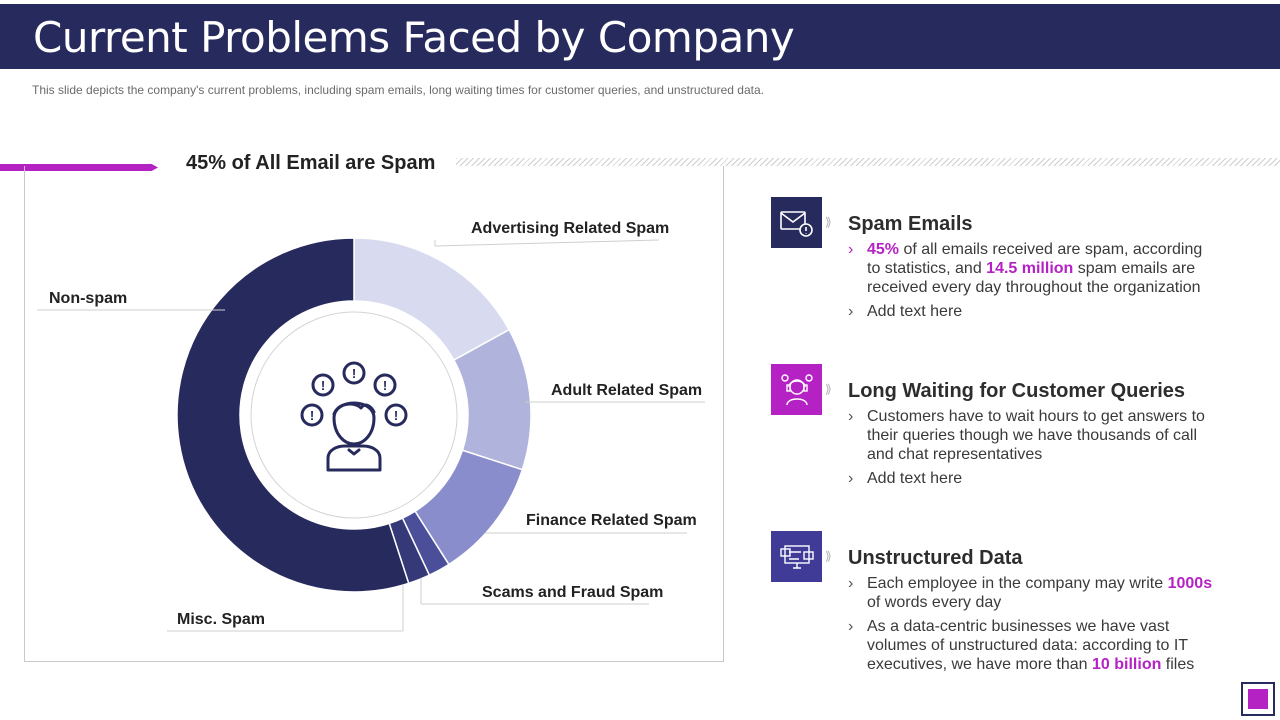 The width and height of the screenshot is (1280, 720). What do you see at coordinates (611, 520) in the screenshot?
I see `slice-label: Finance Related Spam` at bounding box center [611, 520].